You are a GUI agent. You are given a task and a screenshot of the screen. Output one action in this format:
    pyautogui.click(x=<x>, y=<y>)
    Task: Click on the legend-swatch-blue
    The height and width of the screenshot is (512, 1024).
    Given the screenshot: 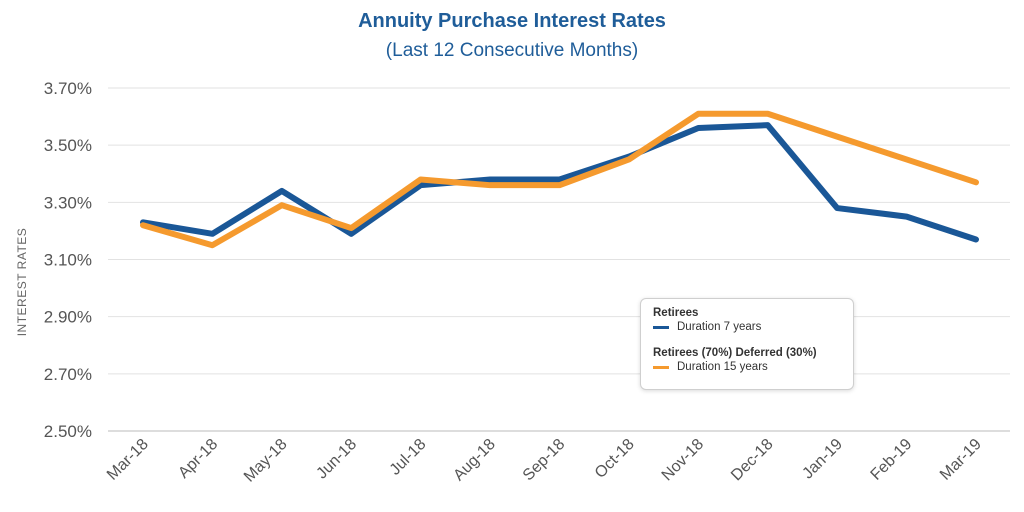 What is the action you would take?
    pyautogui.click(x=661, y=327)
    